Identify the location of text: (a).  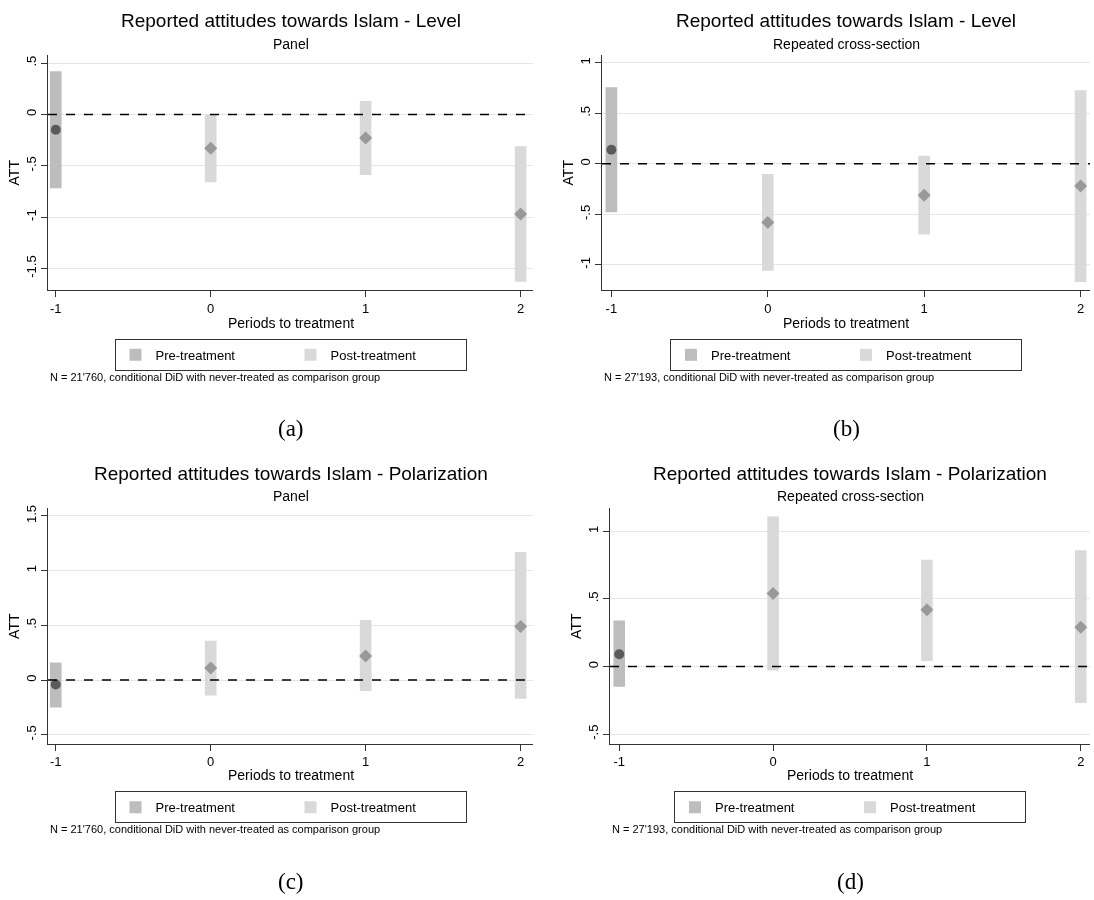
(291, 428).